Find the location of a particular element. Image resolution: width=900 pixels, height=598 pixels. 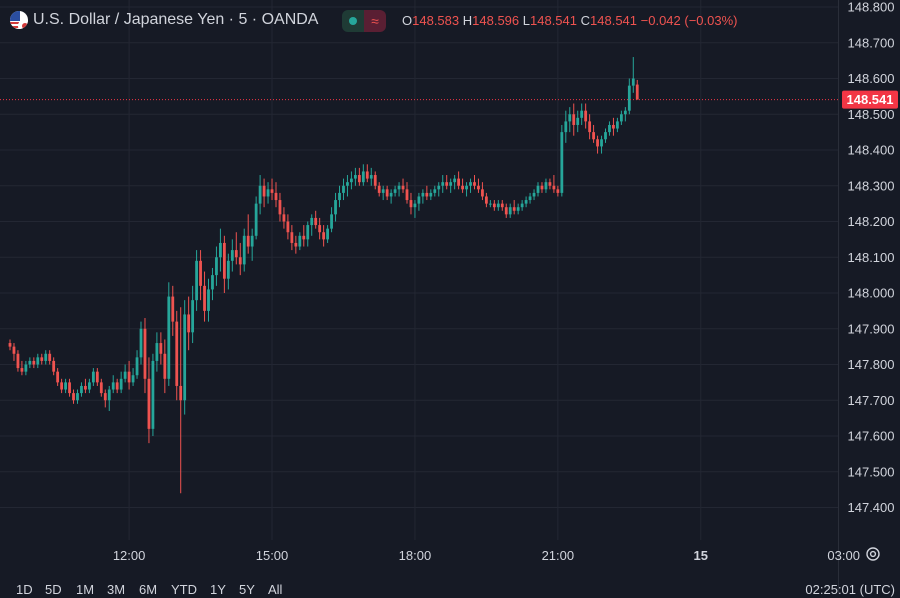

time-tick-label: 18:00 is located at coordinates (415, 555).